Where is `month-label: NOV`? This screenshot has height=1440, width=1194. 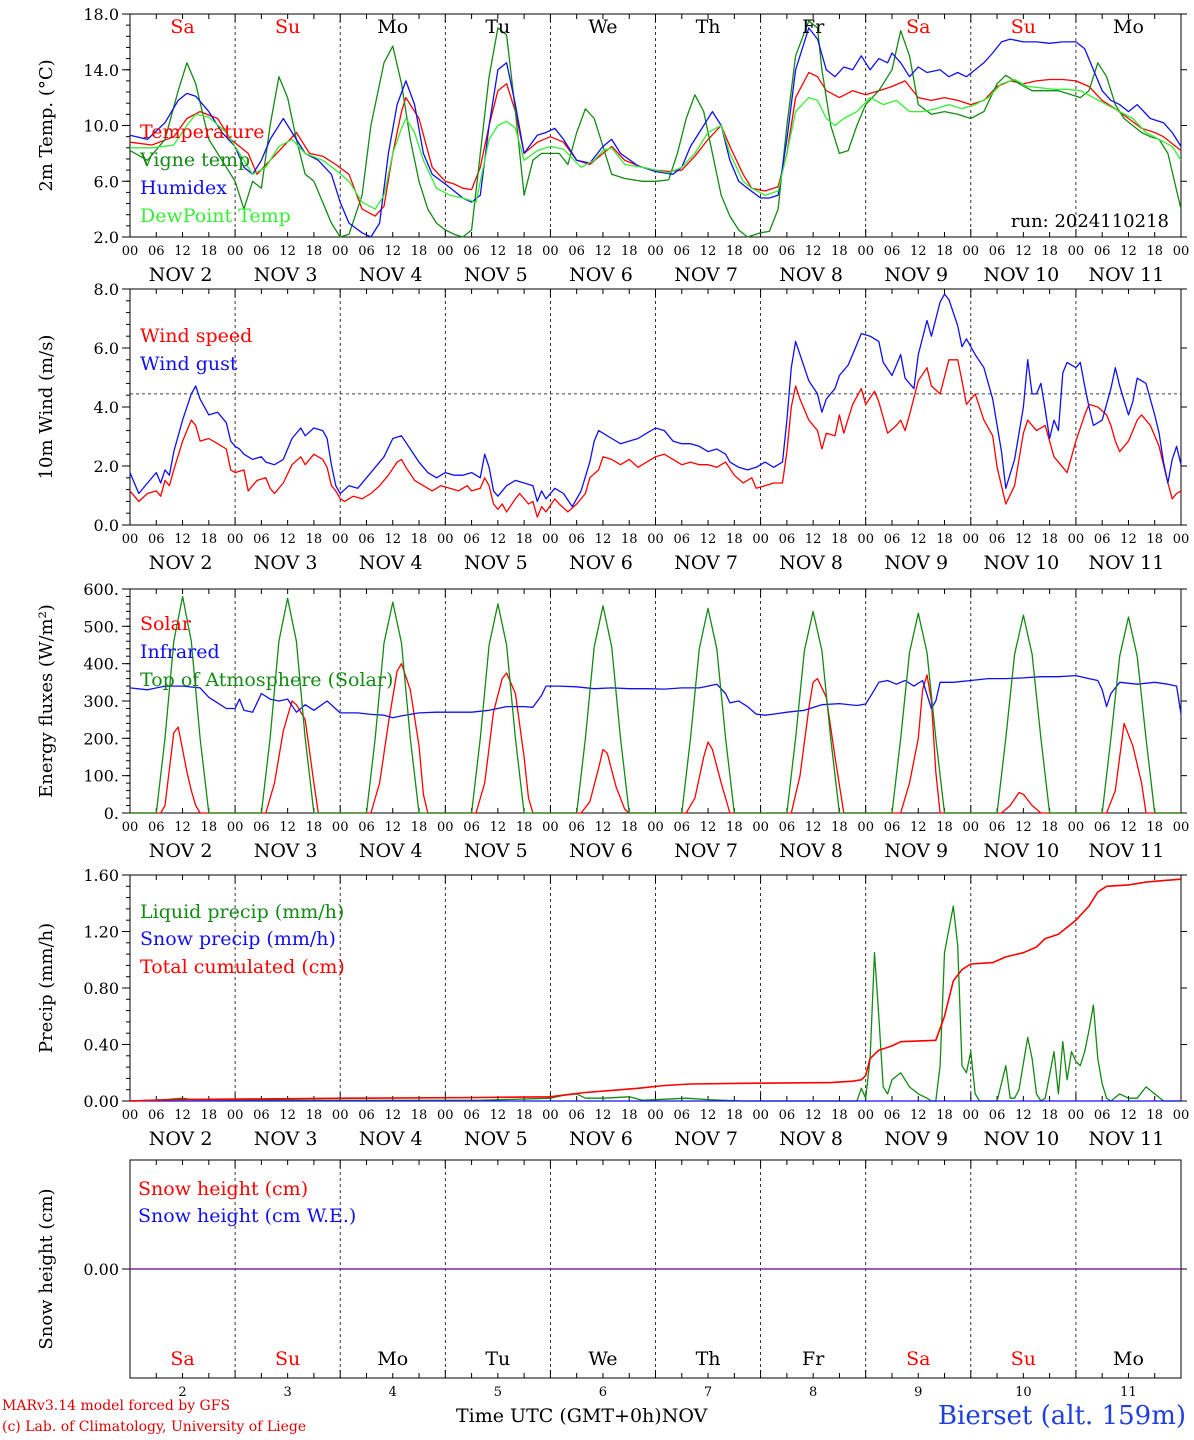
month-label: NOV is located at coordinates (684, 1416).